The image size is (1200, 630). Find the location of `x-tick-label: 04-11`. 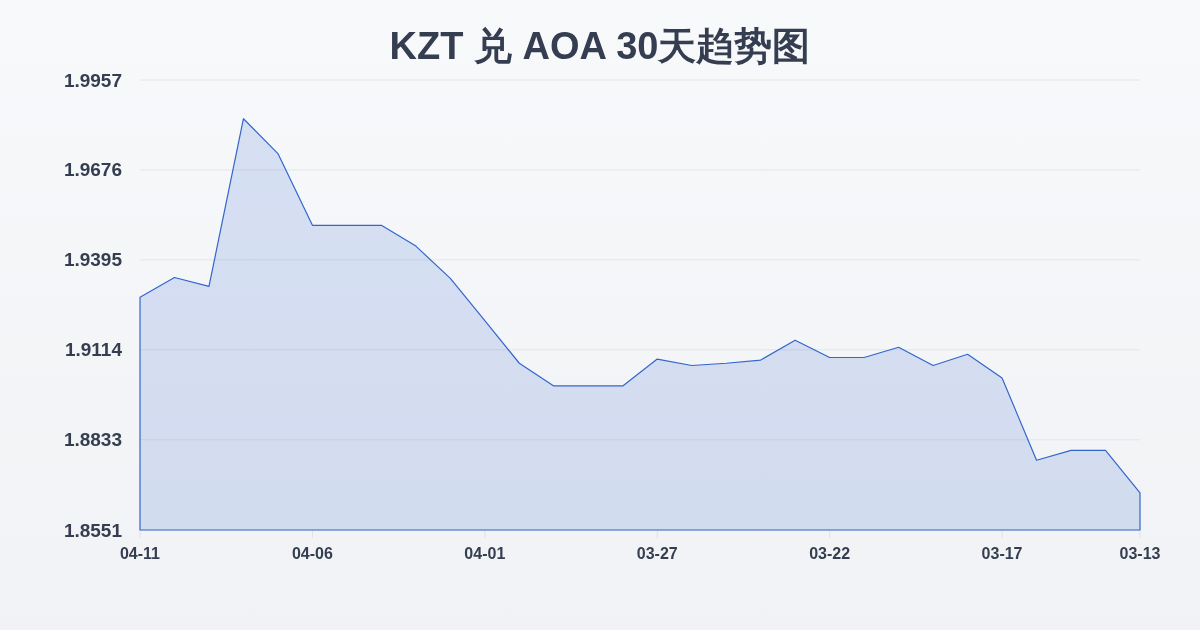

x-tick-label: 04-11 is located at coordinates (140, 553).